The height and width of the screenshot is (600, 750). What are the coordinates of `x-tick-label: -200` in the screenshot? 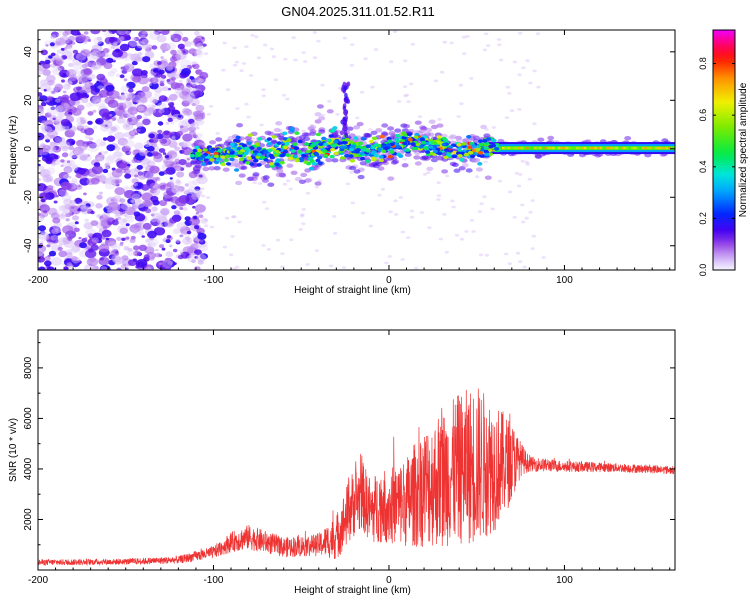 It's located at (38, 580).